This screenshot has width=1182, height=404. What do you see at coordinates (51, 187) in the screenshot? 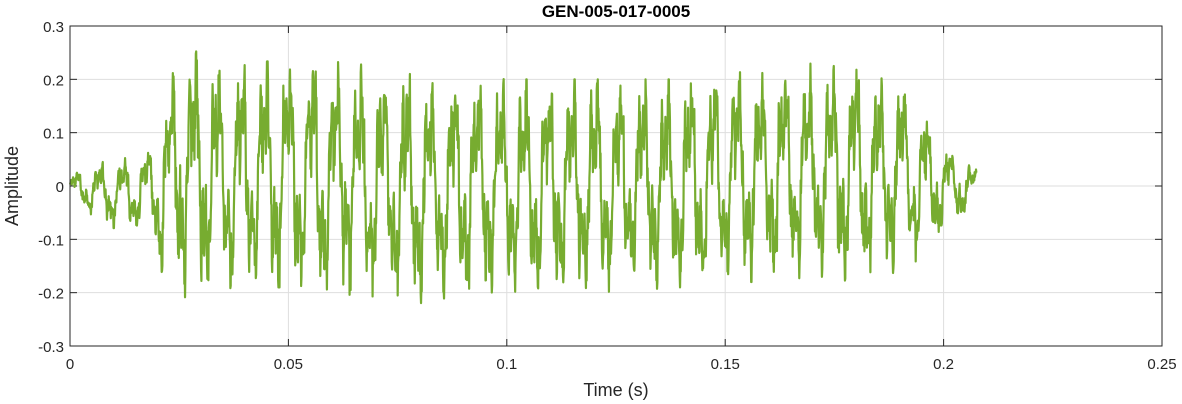
I see `y-tick-labels: -0.3 -0.2 -0.1 0 0.1 0.2 0.3` at bounding box center [51, 187].